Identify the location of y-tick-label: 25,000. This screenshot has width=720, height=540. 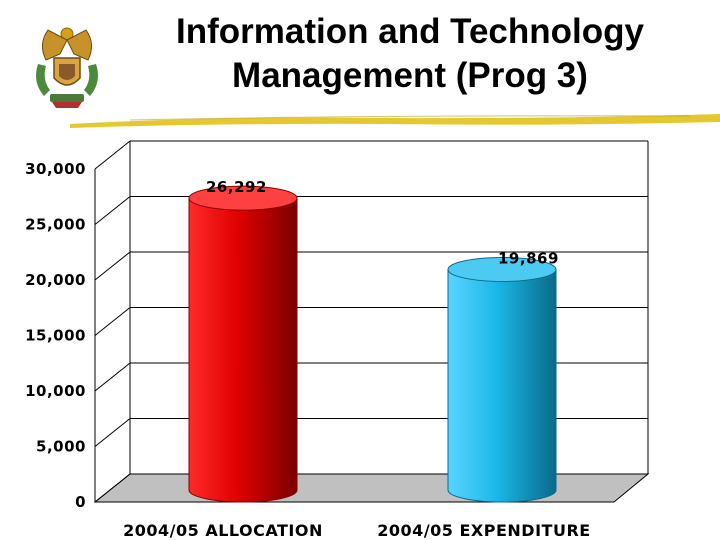
(55, 225).